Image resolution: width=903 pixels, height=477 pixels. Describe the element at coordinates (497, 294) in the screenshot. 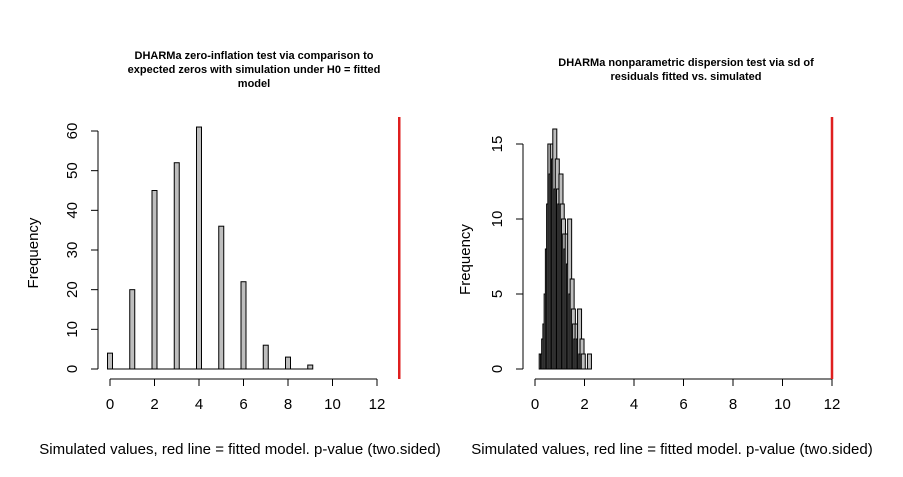

I see `y-tick-label: 5` at that location.